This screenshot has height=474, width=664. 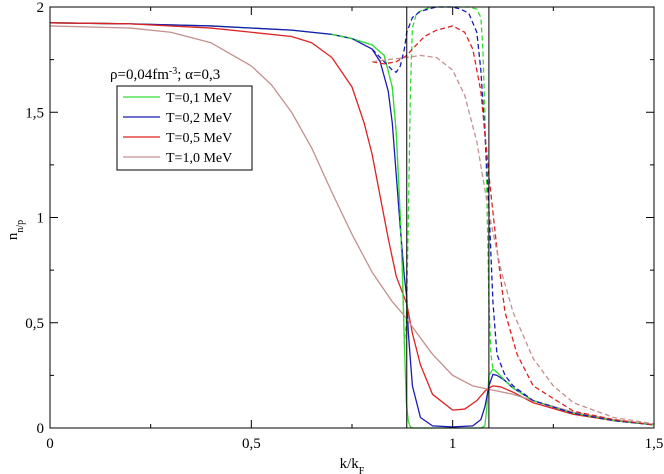 What do you see at coordinates (34, 113) in the screenshot?
I see `y-tick-label-3: 1,5` at bounding box center [34, 113].